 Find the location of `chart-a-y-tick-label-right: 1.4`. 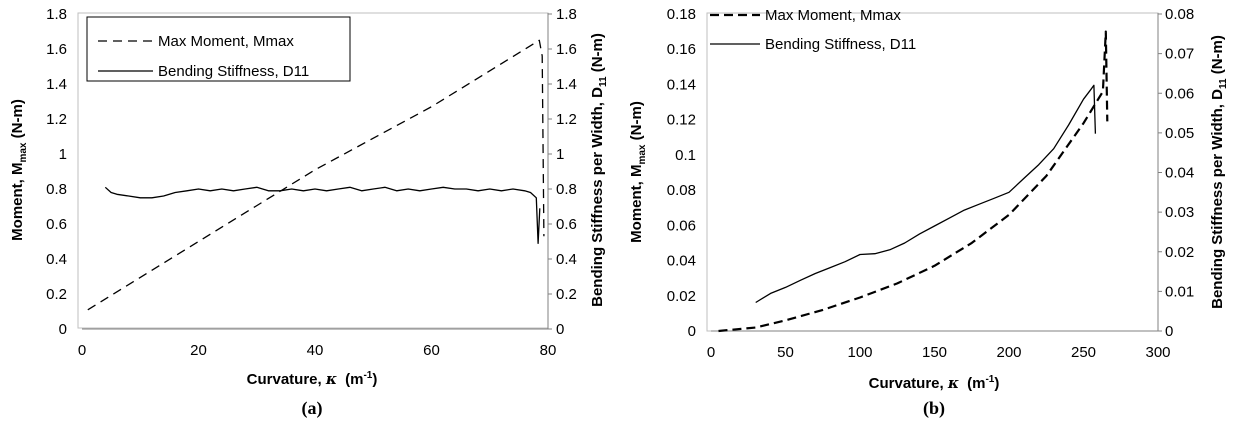

chart-a-y-tick-label-right: 1.4 is located at coordinates (566, 84).